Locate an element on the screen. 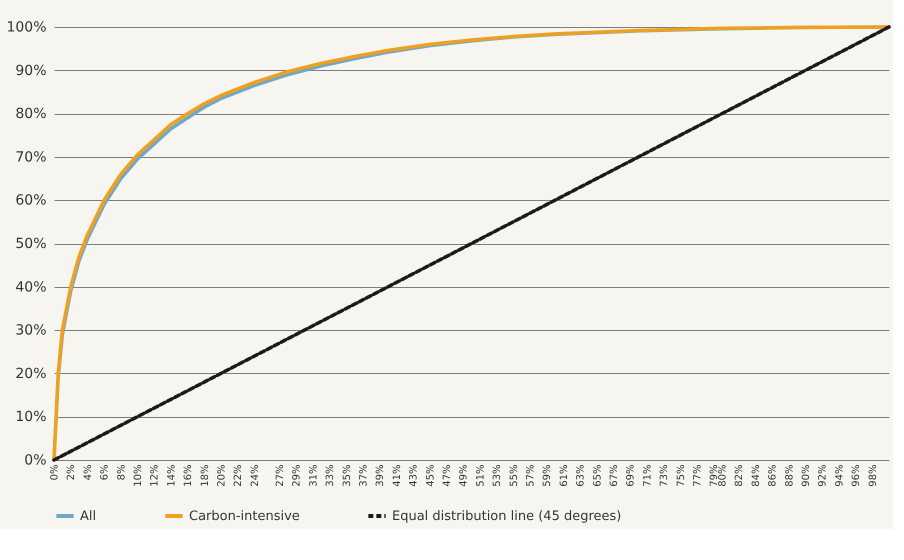 The height and width of the screenshot is (560, 904). x-tick-label: 88% is located at coordinates (790, 475).